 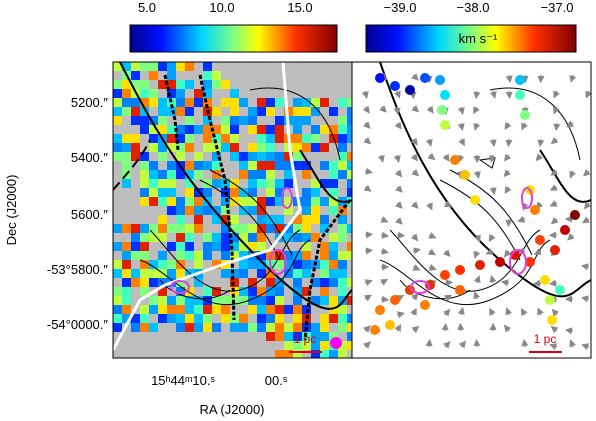 I want to click on x-tick-label: 15ʰ44ᵐ10.ˢ, so click(x=183, y=380).